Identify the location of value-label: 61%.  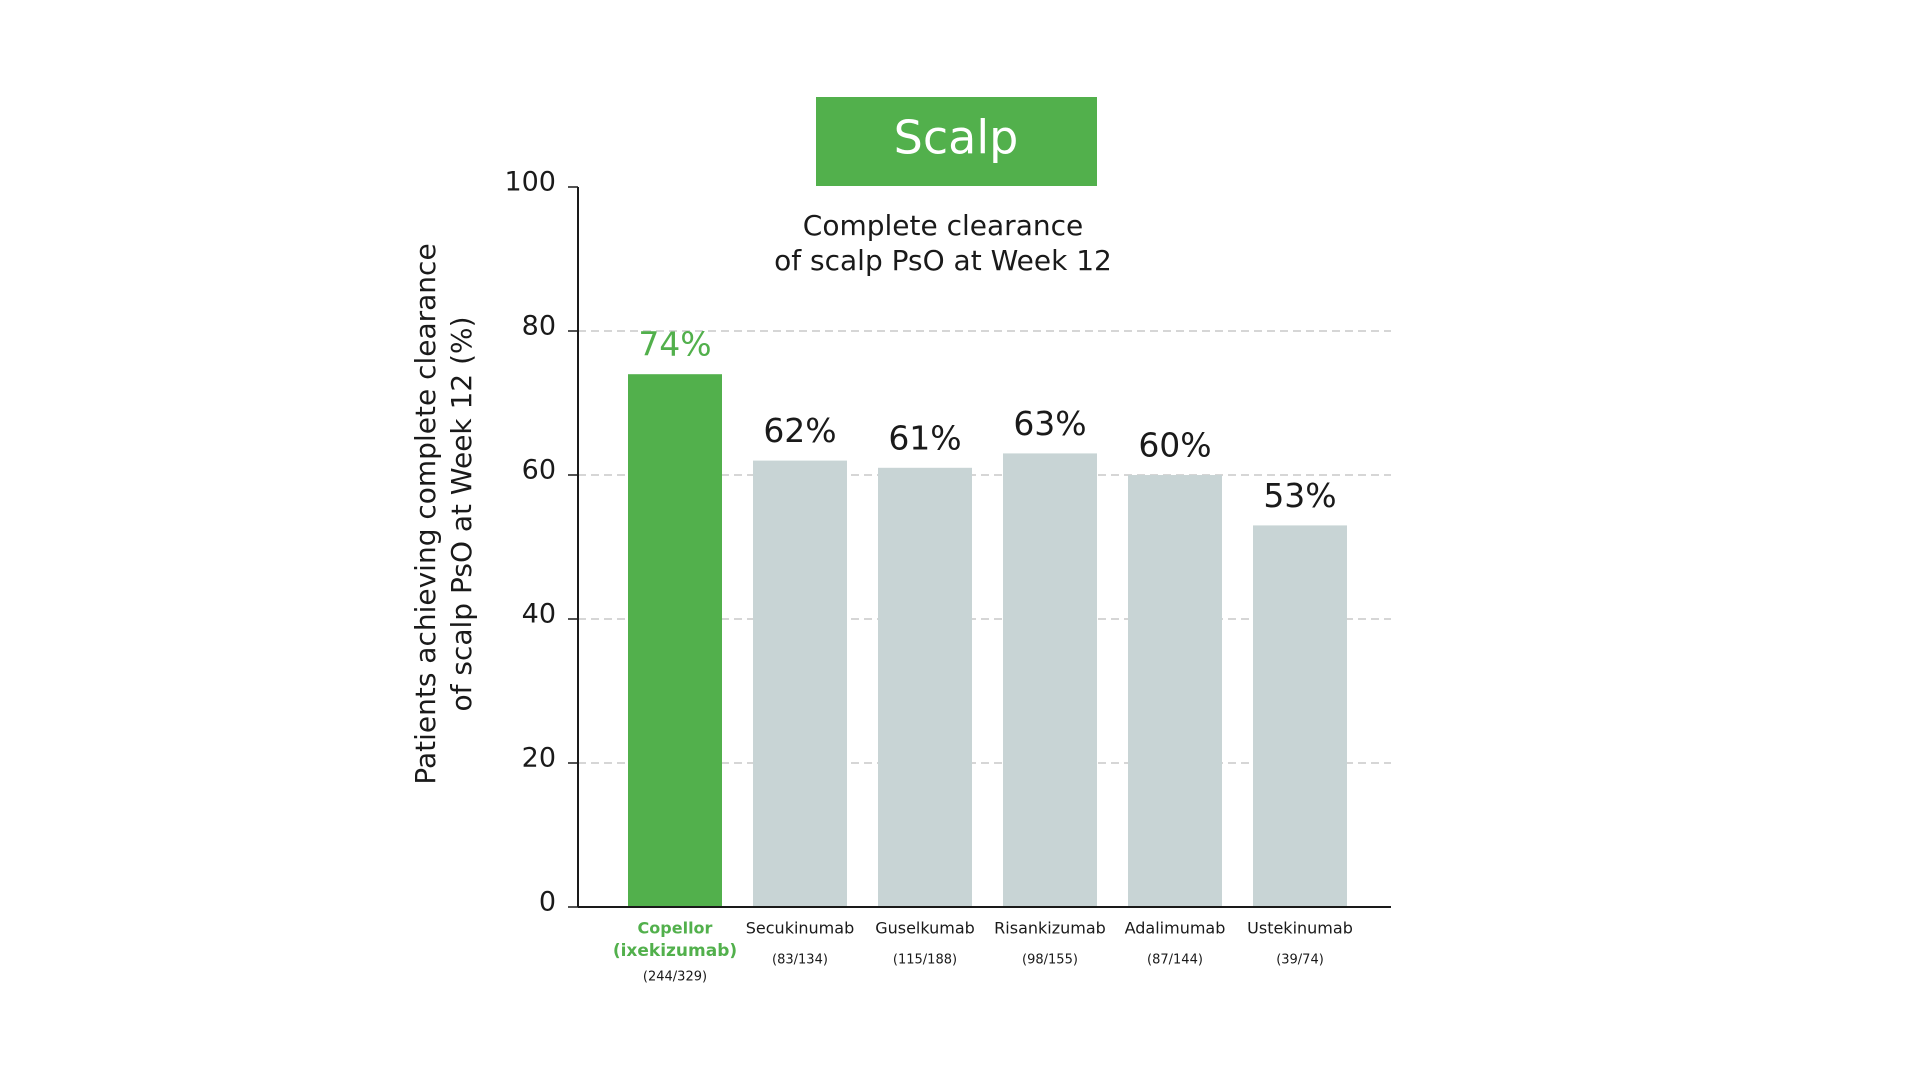
(924, 437).